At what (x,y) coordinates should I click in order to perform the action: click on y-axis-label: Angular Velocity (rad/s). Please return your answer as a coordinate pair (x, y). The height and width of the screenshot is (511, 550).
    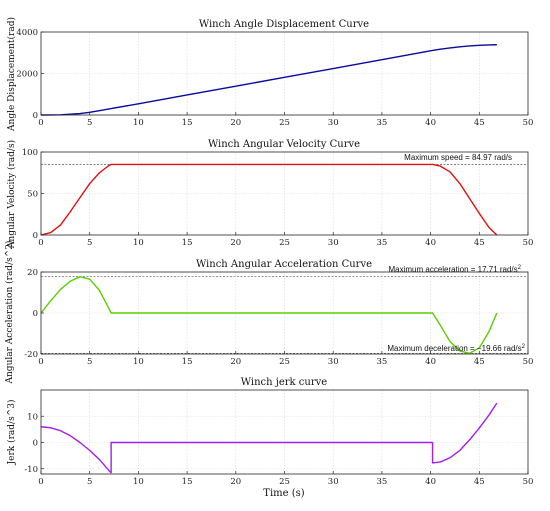
    Looking at the image, I should click on (11, 194).